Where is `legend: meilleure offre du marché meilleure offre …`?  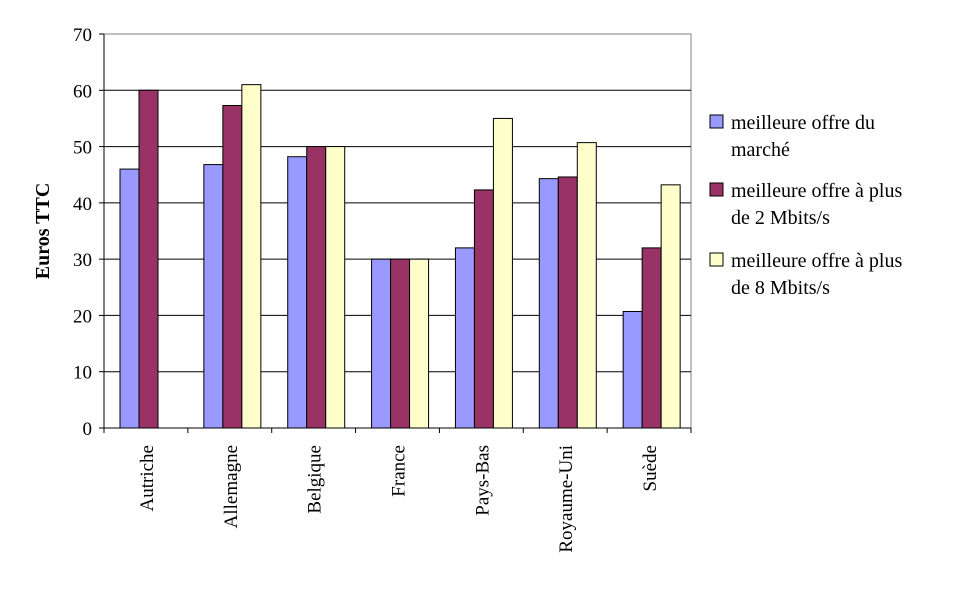
legend: meilleure offre du marché meilleure offre … is located at coordinates (805, 205).